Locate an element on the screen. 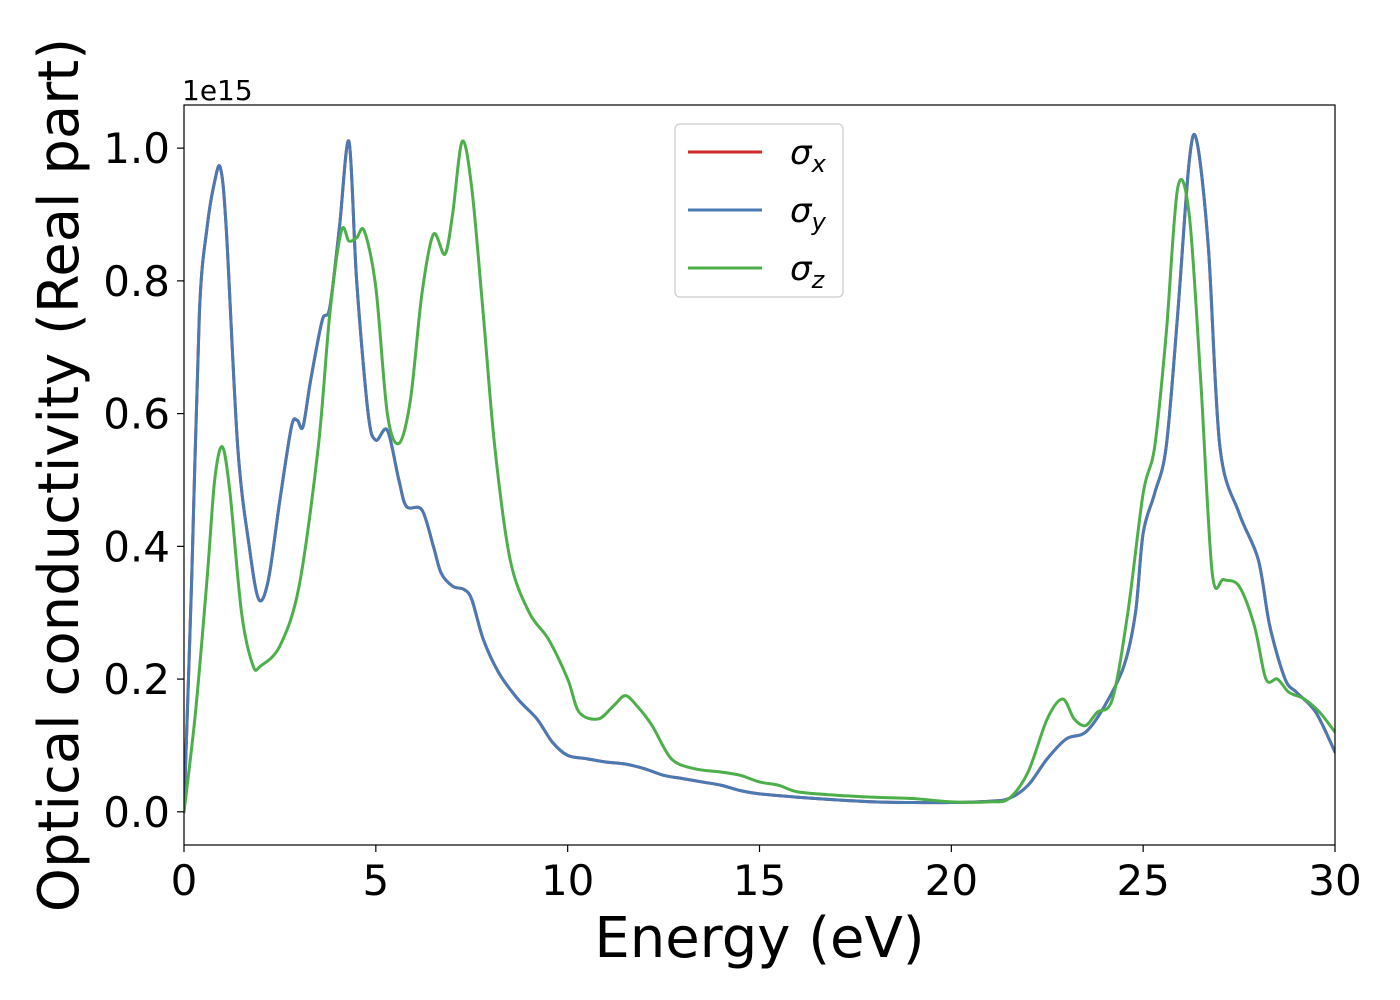 This screenshot has width=1400, height=1000. y-tick-label: 1.0 is located at coordinates (136, 148).